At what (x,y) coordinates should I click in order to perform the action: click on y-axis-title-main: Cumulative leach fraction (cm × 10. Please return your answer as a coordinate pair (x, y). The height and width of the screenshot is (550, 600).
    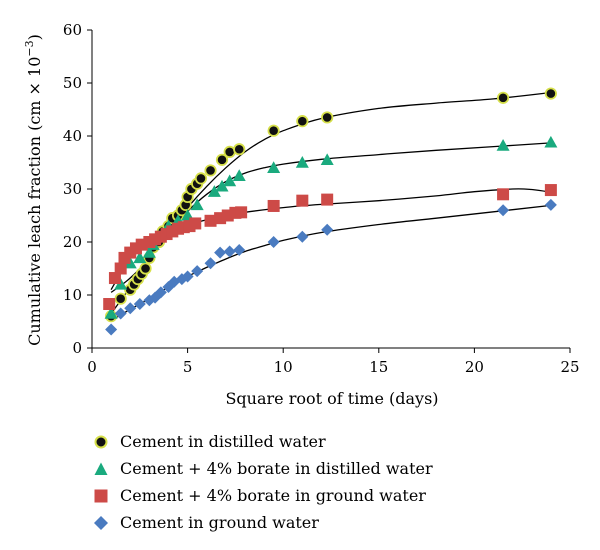
    Looking at the image, I should click on (34, 201).